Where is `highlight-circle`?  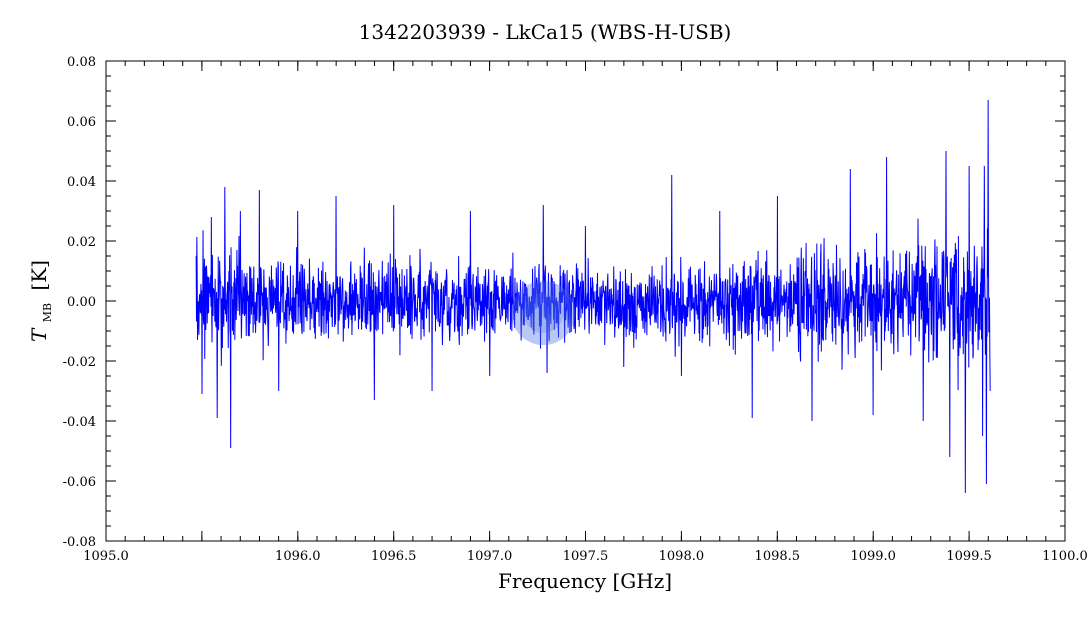
highlight-circle is located at coordinates (543, 313).